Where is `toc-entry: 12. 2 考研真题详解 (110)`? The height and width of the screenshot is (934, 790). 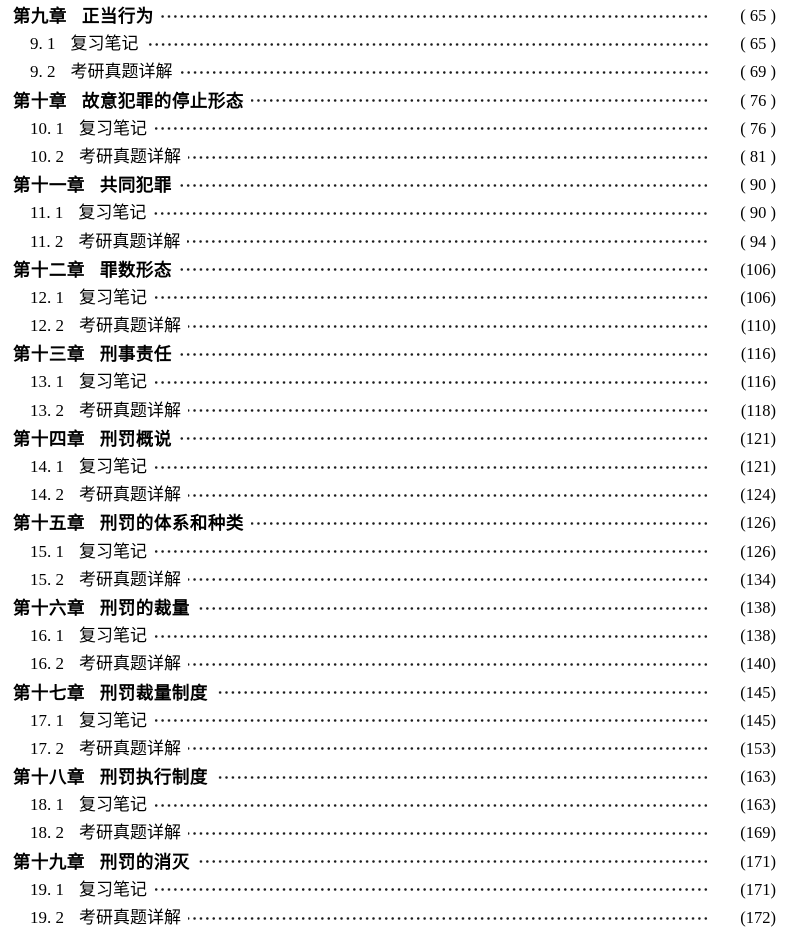
toc-entry: 12. 2 考研真题详解 (110) is located at coordinates (395, 326).